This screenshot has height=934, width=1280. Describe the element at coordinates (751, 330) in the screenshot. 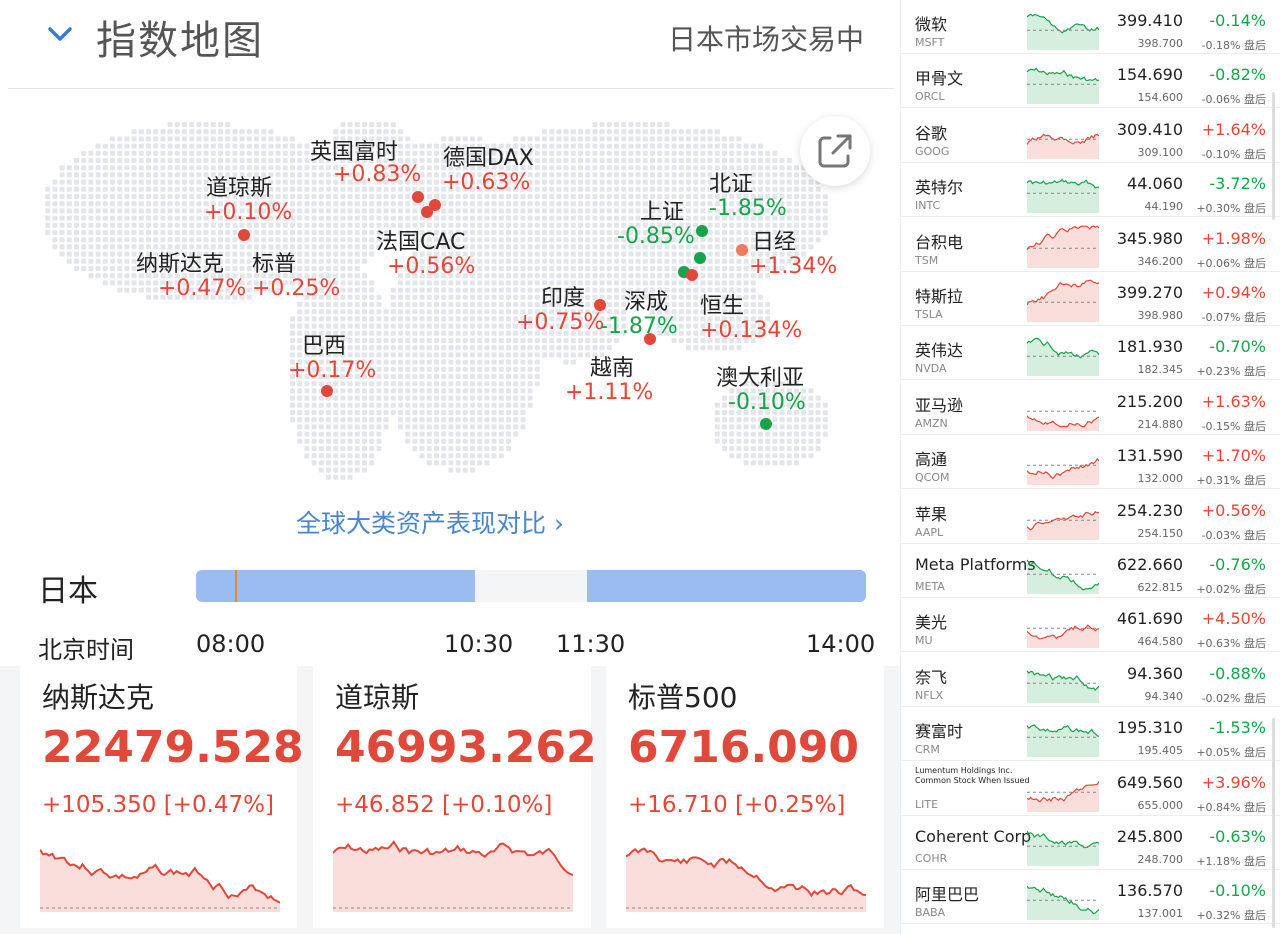

I see `map-marker-value: +0.134%` at that location.